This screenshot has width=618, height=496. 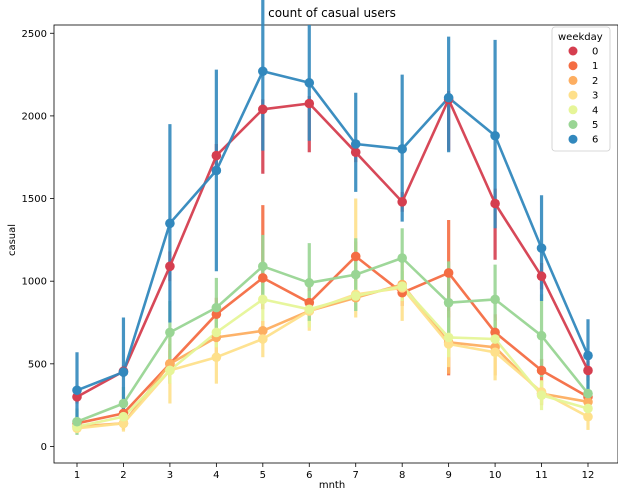 I want to click on y-tick-label: 2500, so click(x=34, y=34).